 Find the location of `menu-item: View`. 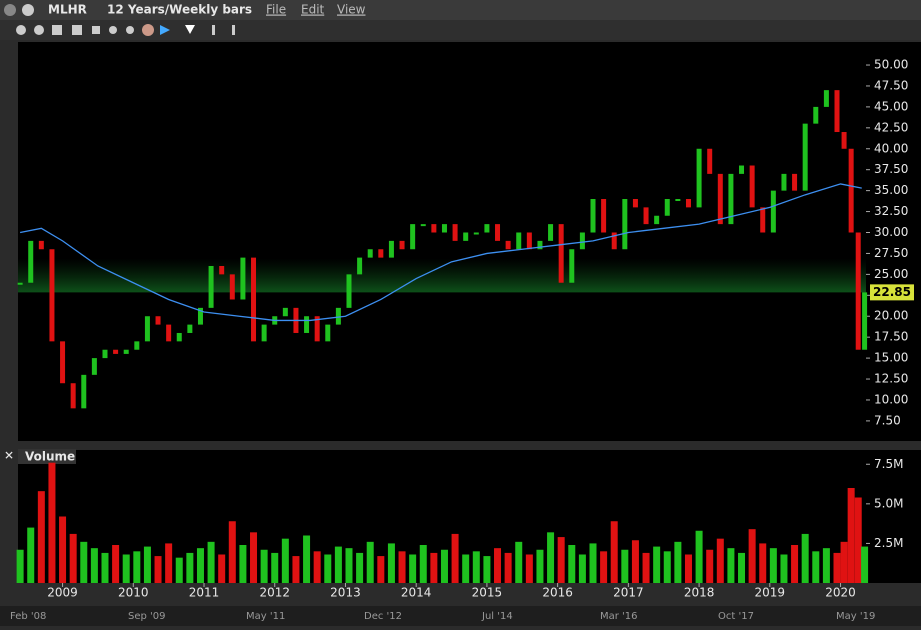

menu-item: View is located at coordinates (351, 10).